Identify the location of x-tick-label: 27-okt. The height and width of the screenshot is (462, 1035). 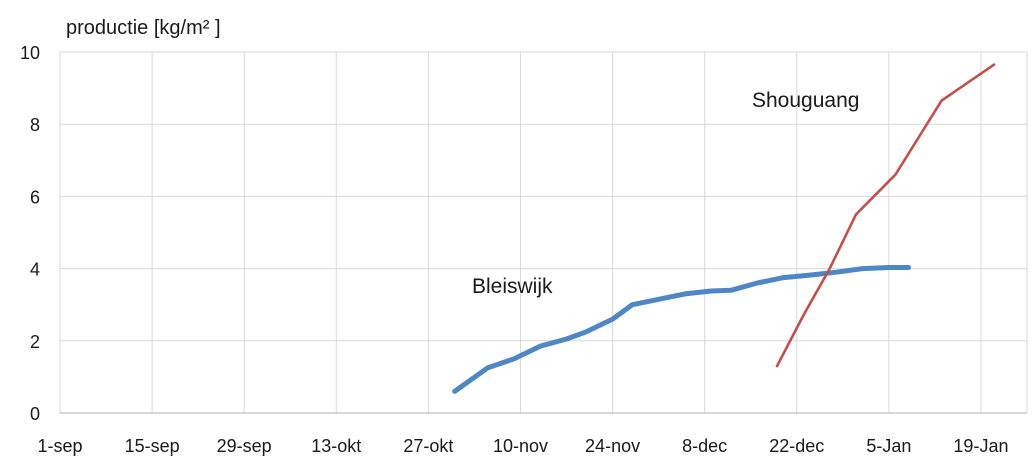
(428, 446).